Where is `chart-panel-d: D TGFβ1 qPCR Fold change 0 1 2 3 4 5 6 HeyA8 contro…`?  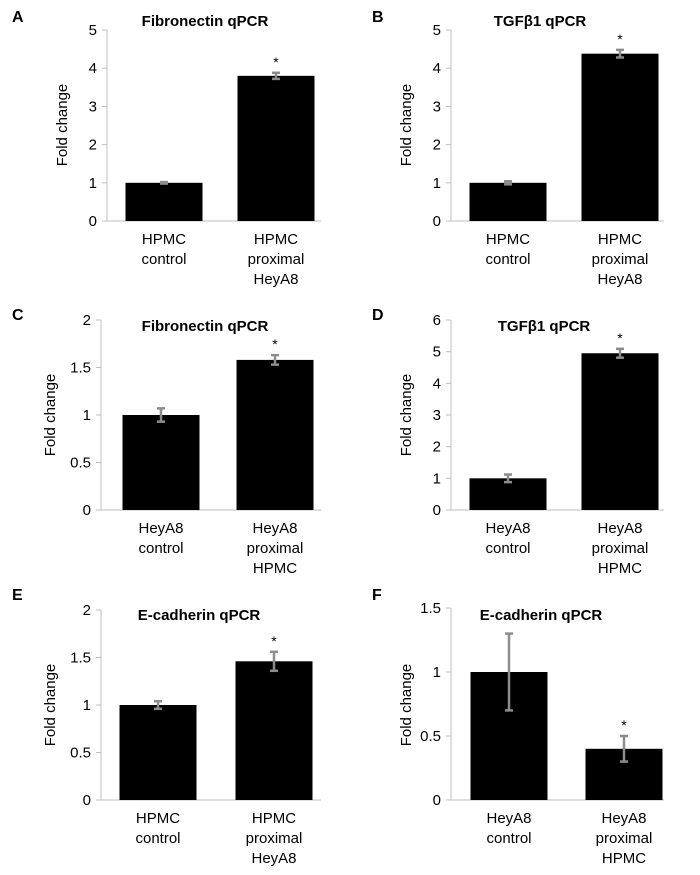 chart-panel-d: D TGFβ1 qPCR Fold change 0 1 2 3 4 5 6 HeyA8 contro… is located at coordinates (518, 442).